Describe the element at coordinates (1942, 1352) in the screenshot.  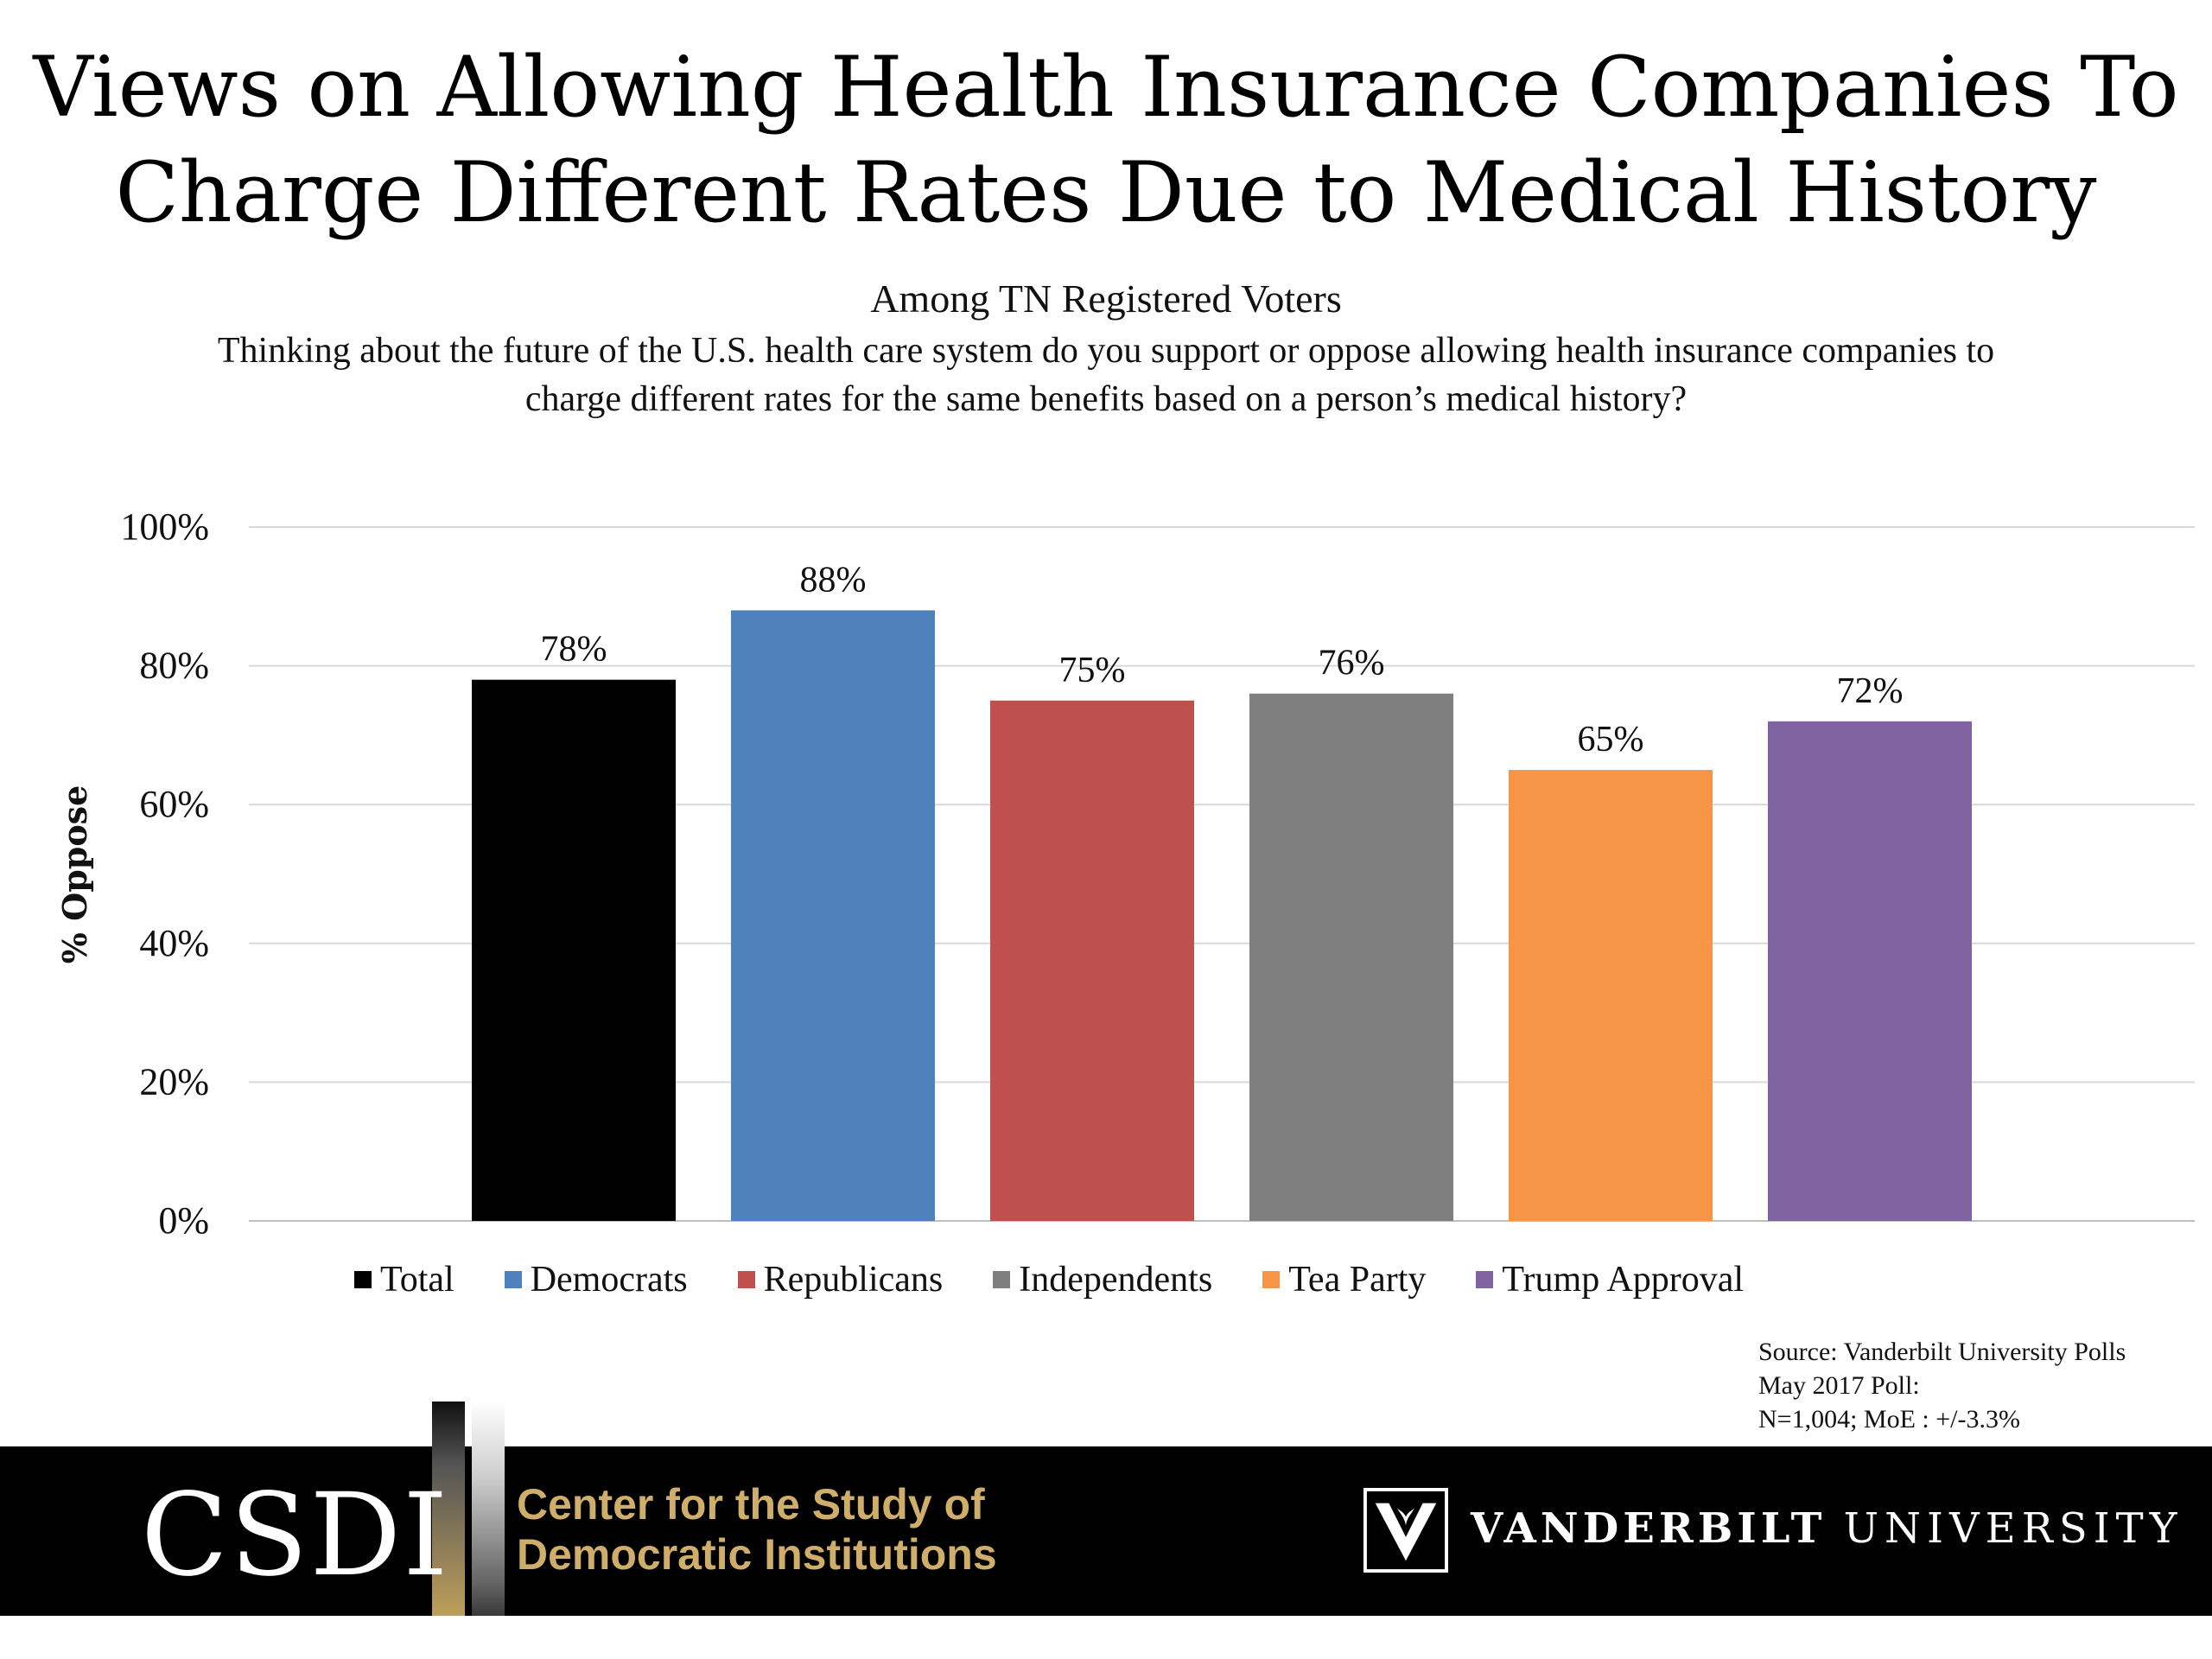
I see `source-line1: Source: Vanderbilt University Polls` at that location.